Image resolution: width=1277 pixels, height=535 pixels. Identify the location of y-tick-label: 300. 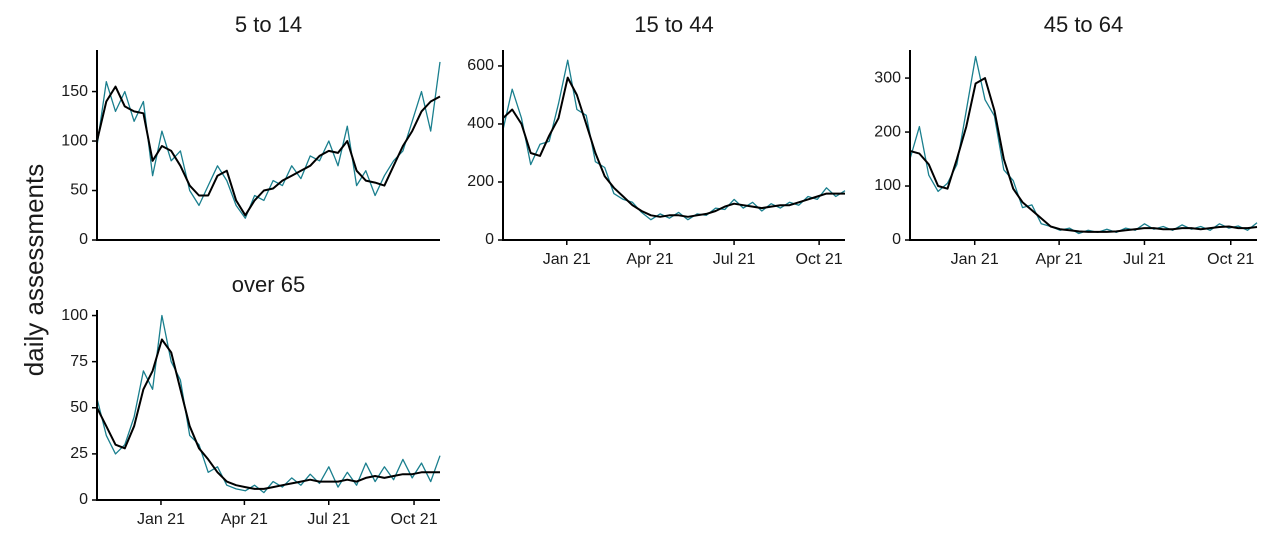
(887, 77).